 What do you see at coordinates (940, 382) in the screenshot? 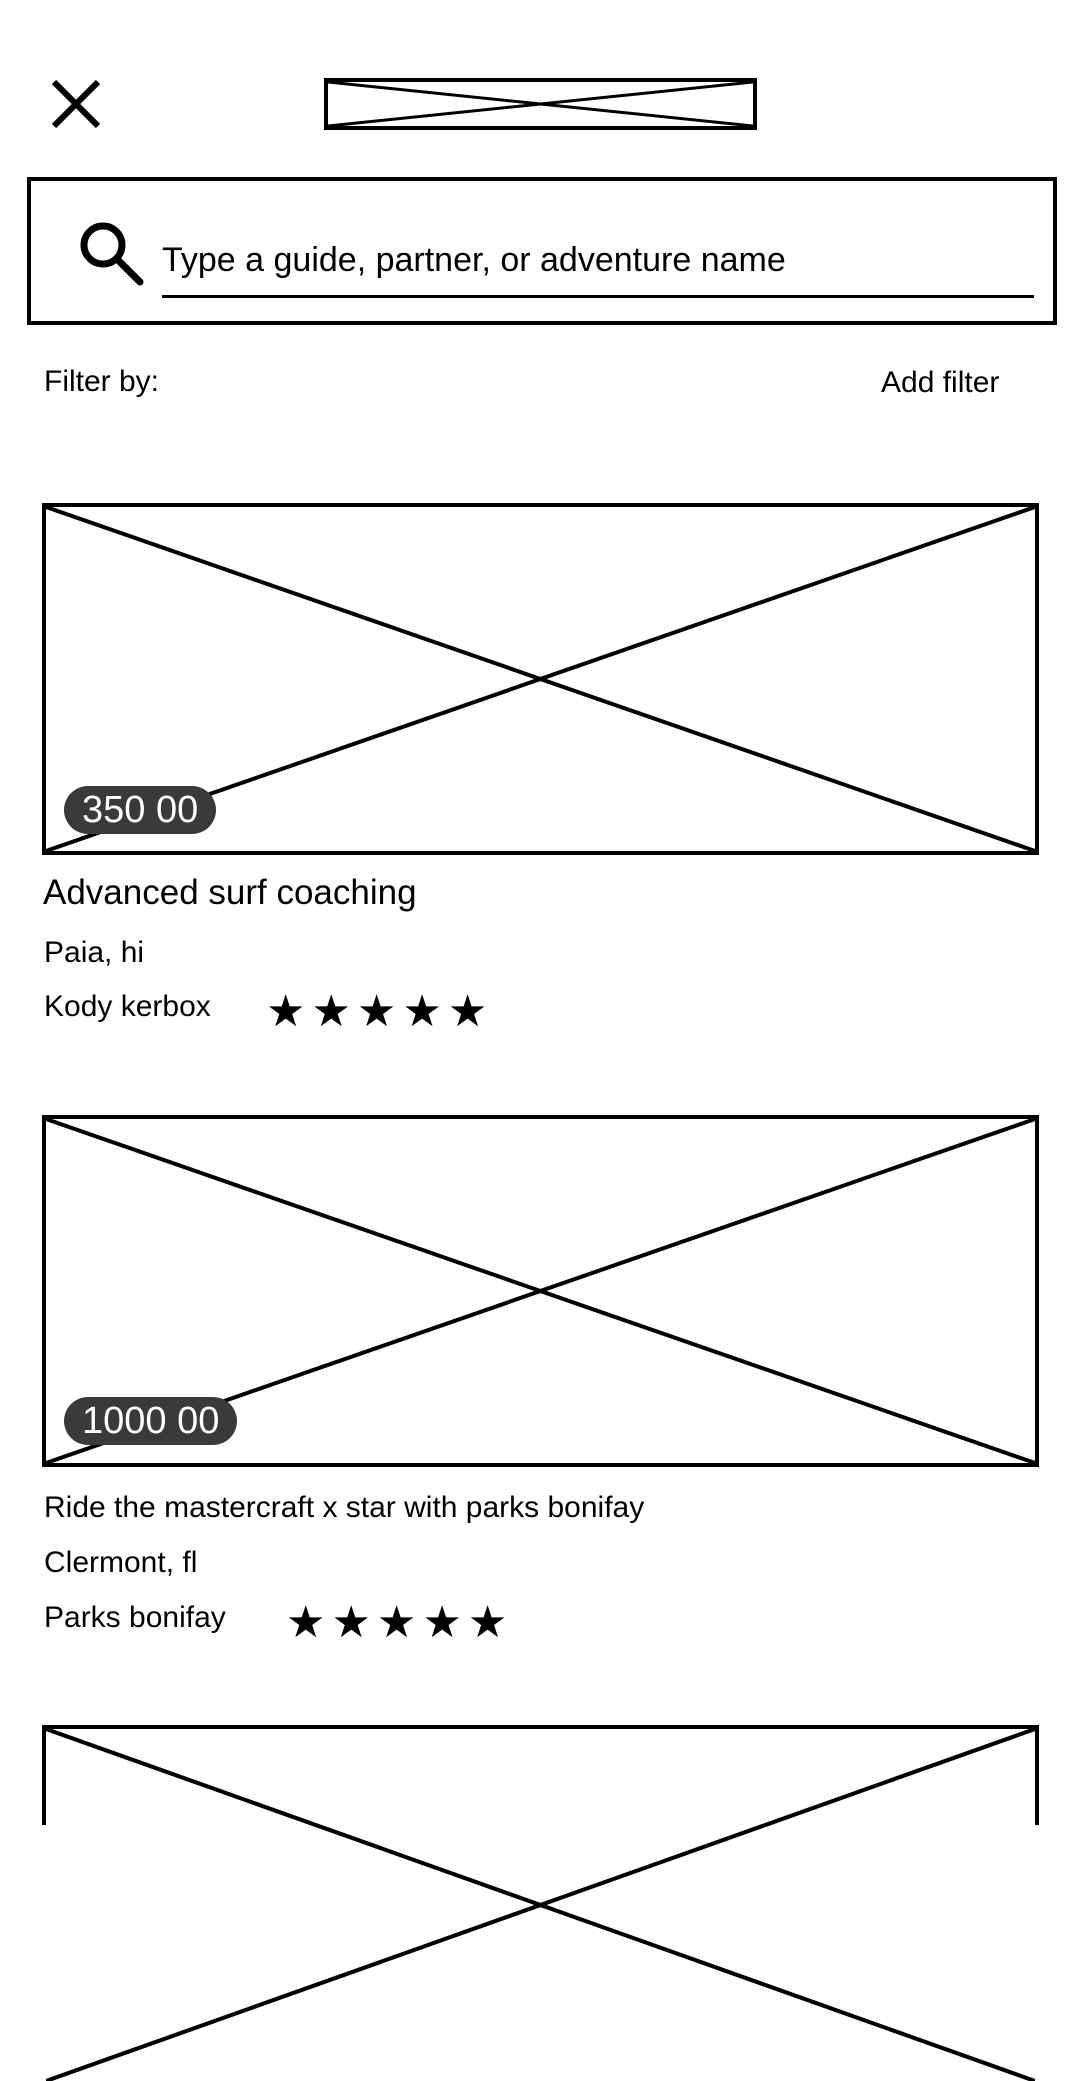
I see `add-filter-button: Add filter` at bounding box center [940, 382].